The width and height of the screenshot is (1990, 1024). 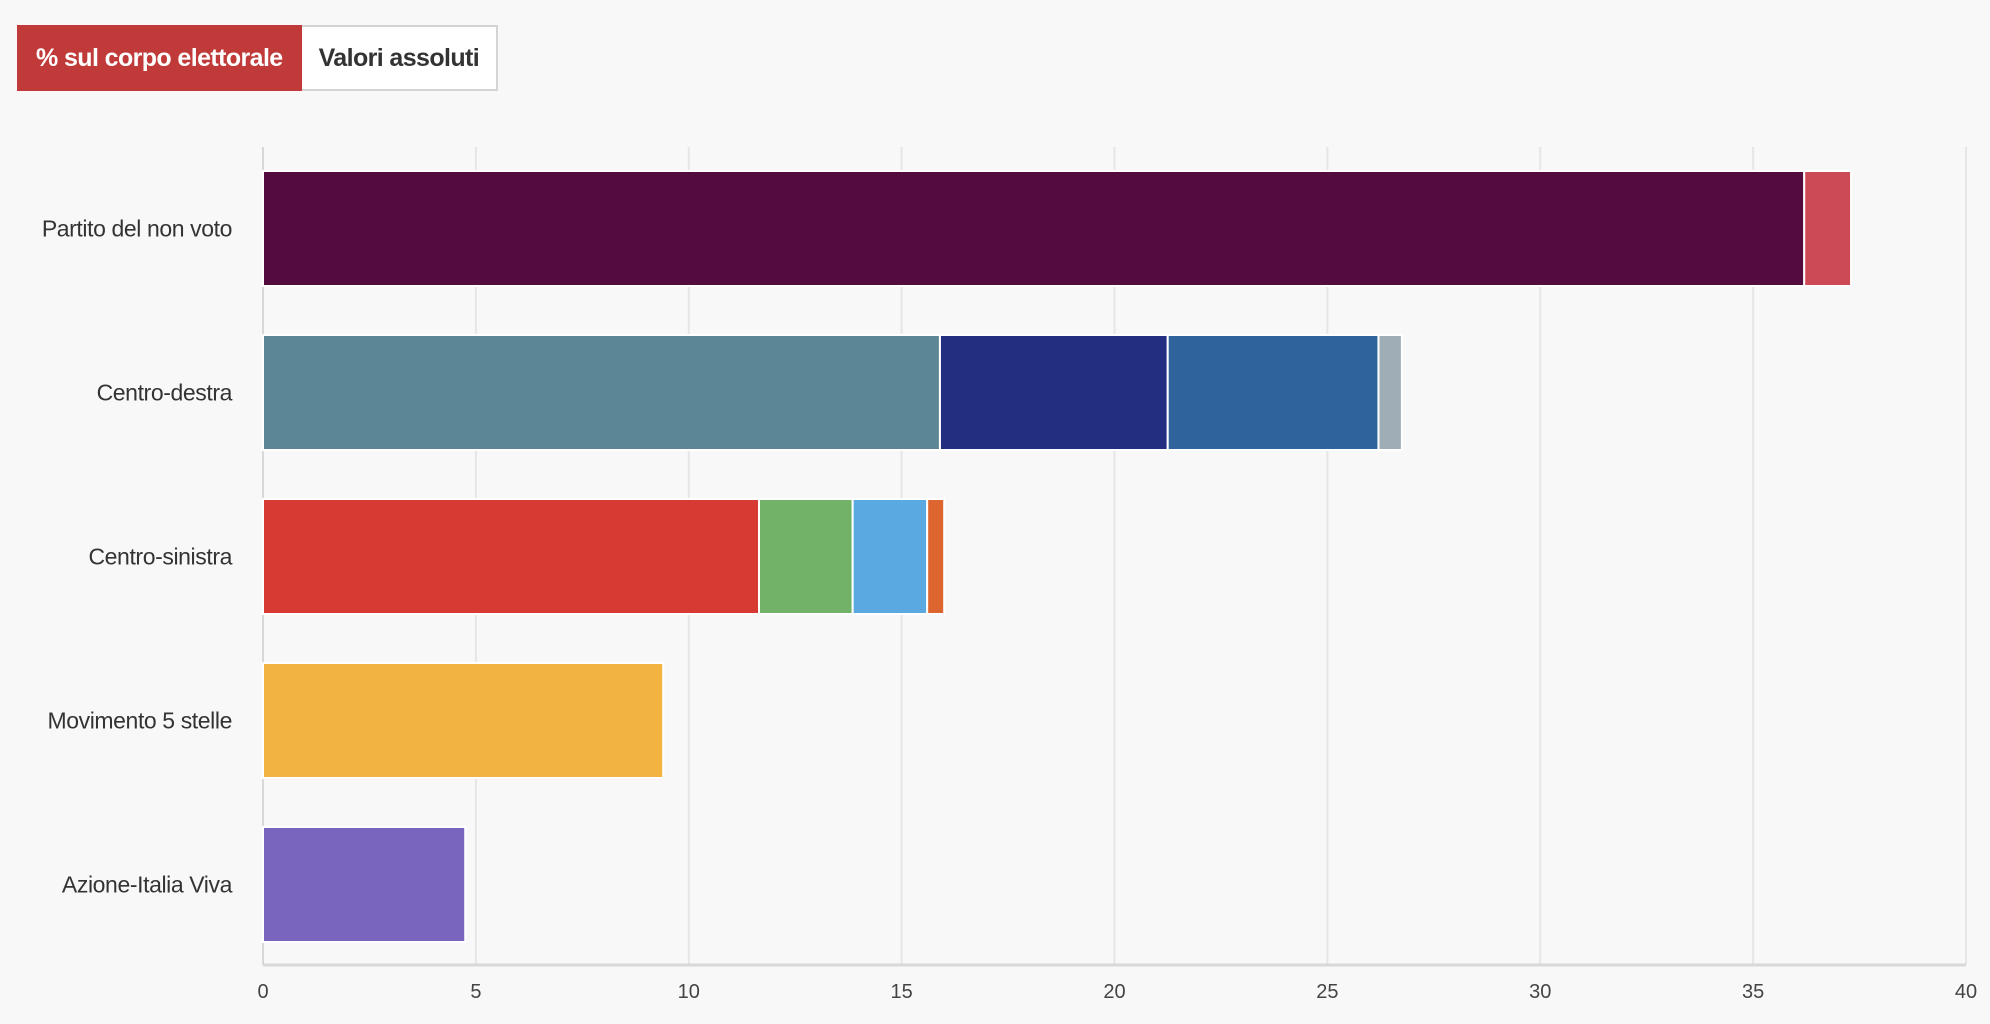 I want to click on category-label: Centro-destra, so click(x=165, y=393).